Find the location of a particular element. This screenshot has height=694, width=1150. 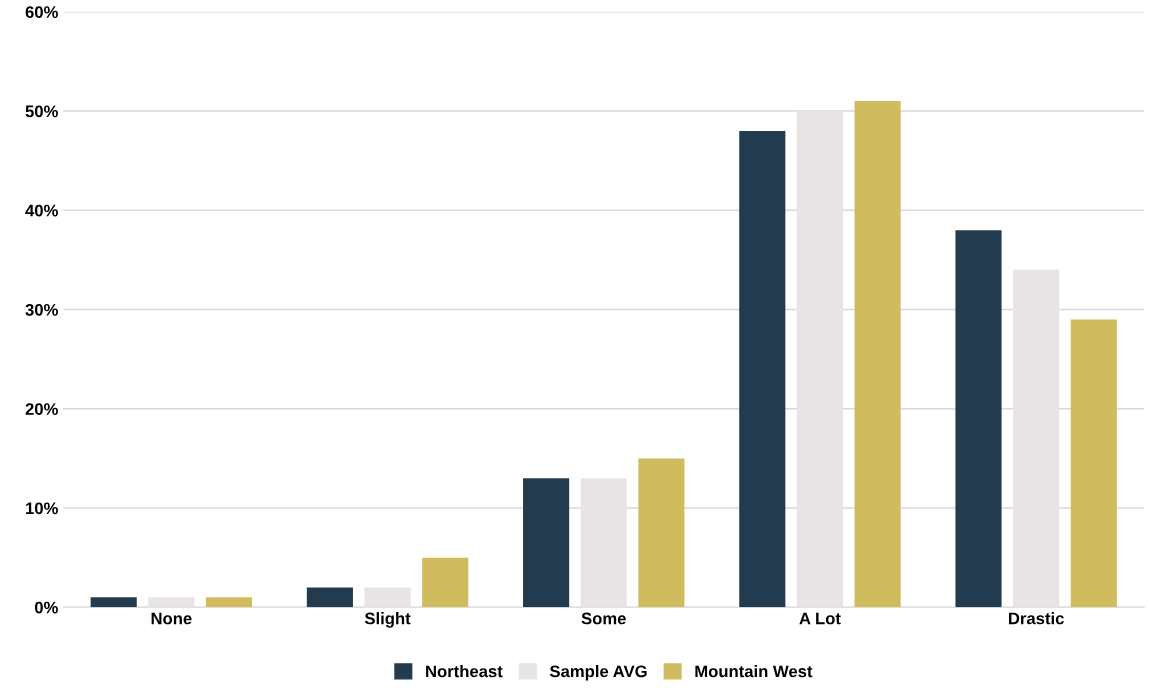

x-tick-label: A Lot is located at coordinates (820, 618).